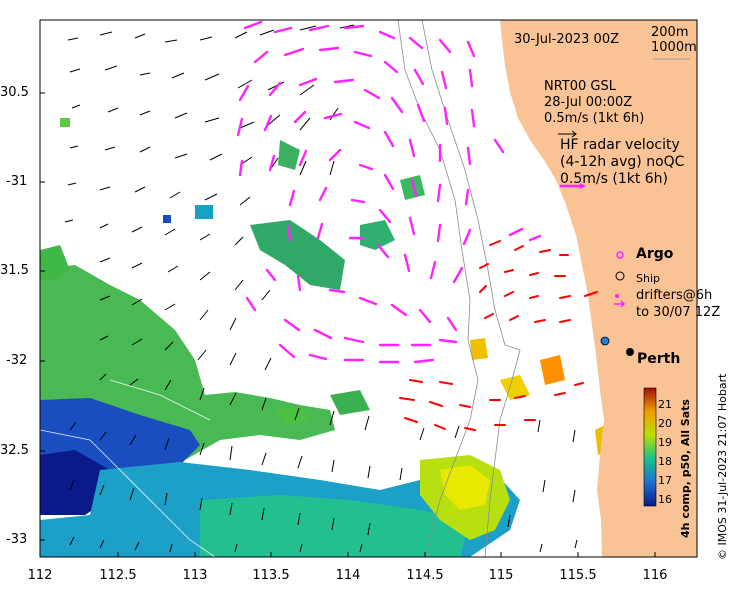 This screenshot has width=740, height=592. Describe the element at coordinates (620, 145) in the screenshot. I see `hf-legend-line1: HF radar velocity` at that location.